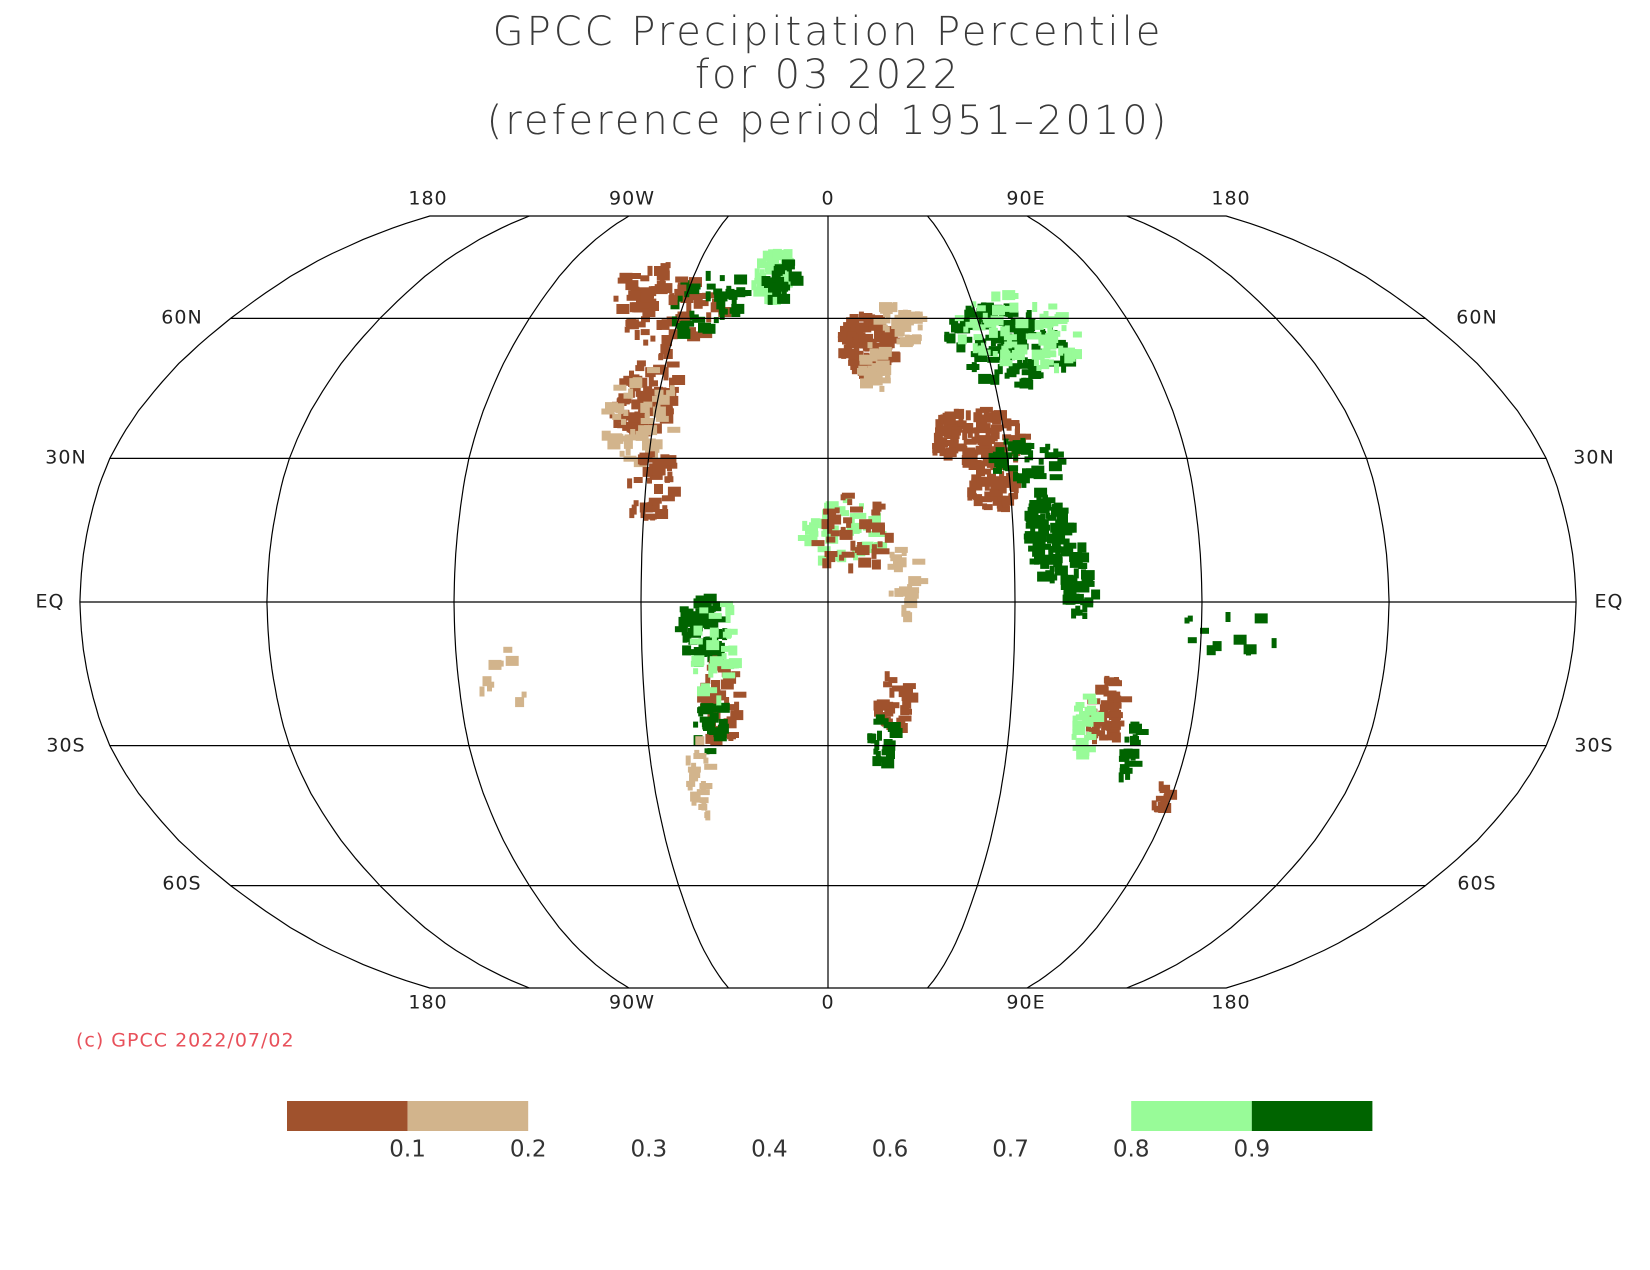 This screenshot has width=1650, height=1270. I want to click on lat-label: 60N, so click(1476, 318).